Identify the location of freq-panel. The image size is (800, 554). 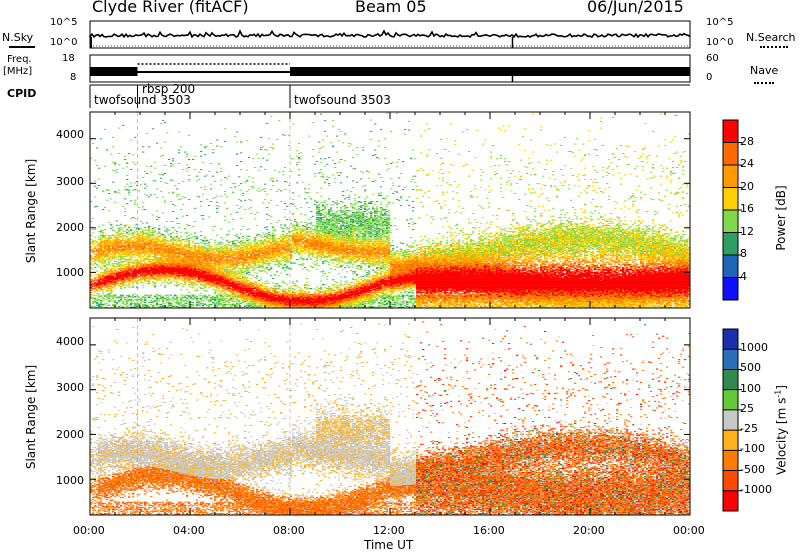
(390, 68).